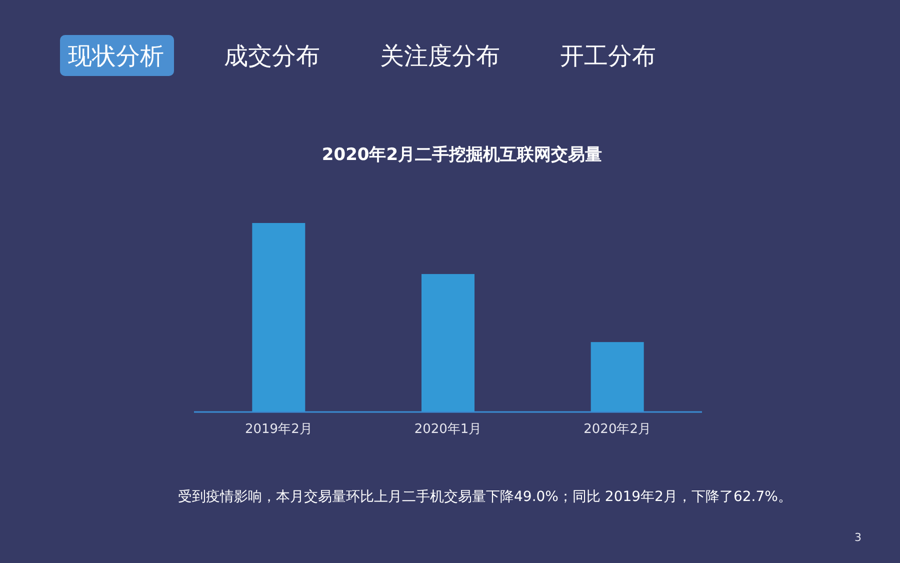 The image size is (900, 563). What do you see at coordinates (608, 56) in the screenshot?
I see `text: 开工分布` at bounding box center [608, 56].